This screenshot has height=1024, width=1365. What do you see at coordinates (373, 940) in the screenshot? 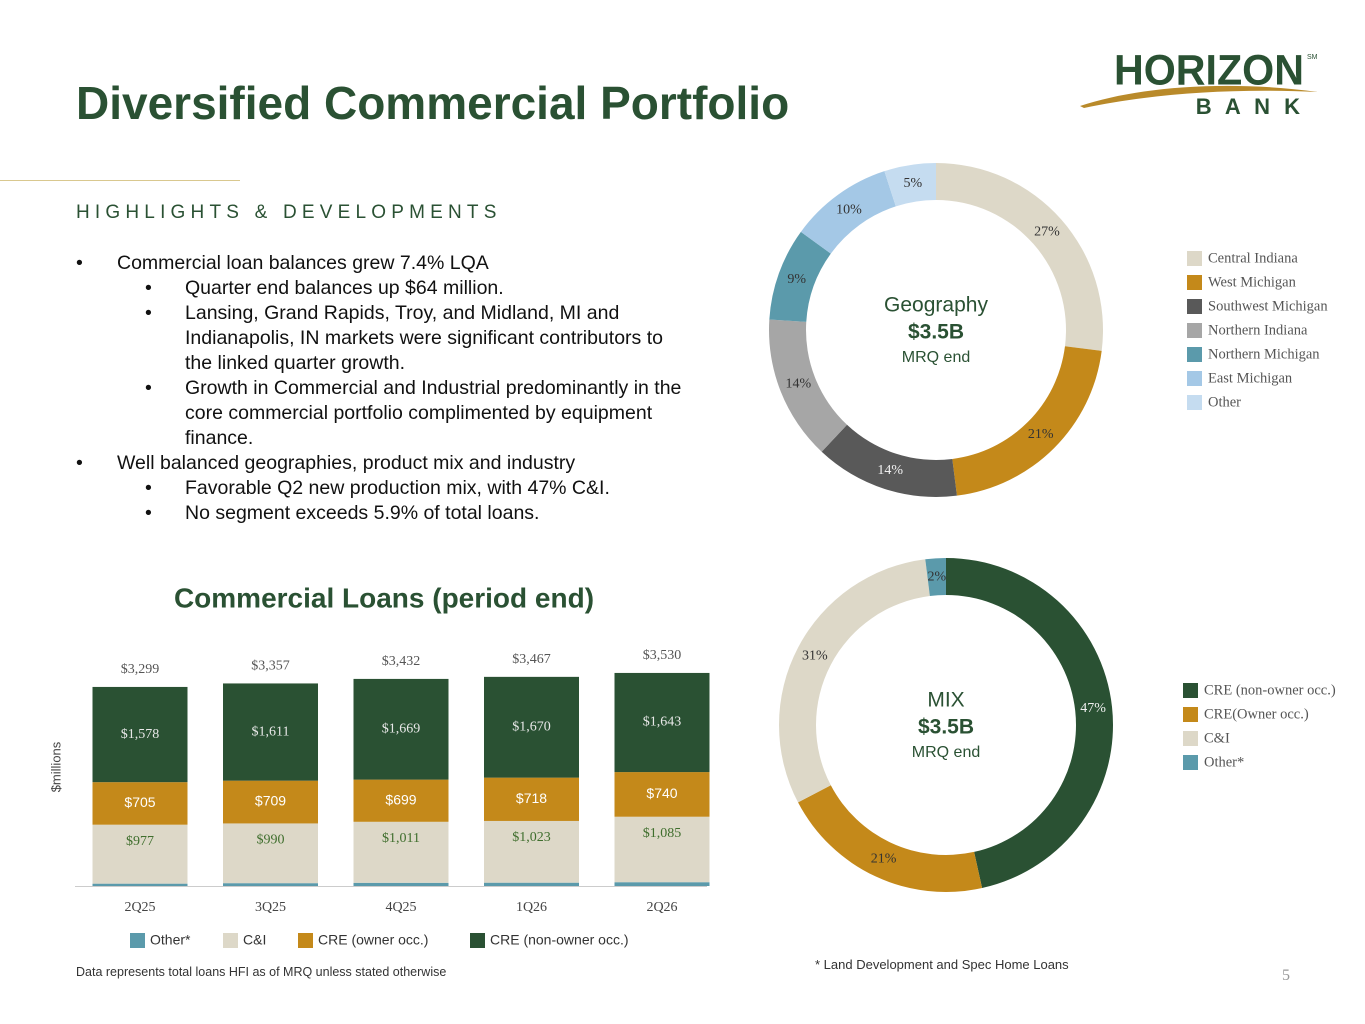
I see `legend-label: CRE (owner occ.)` at bounding box center [373, 940].